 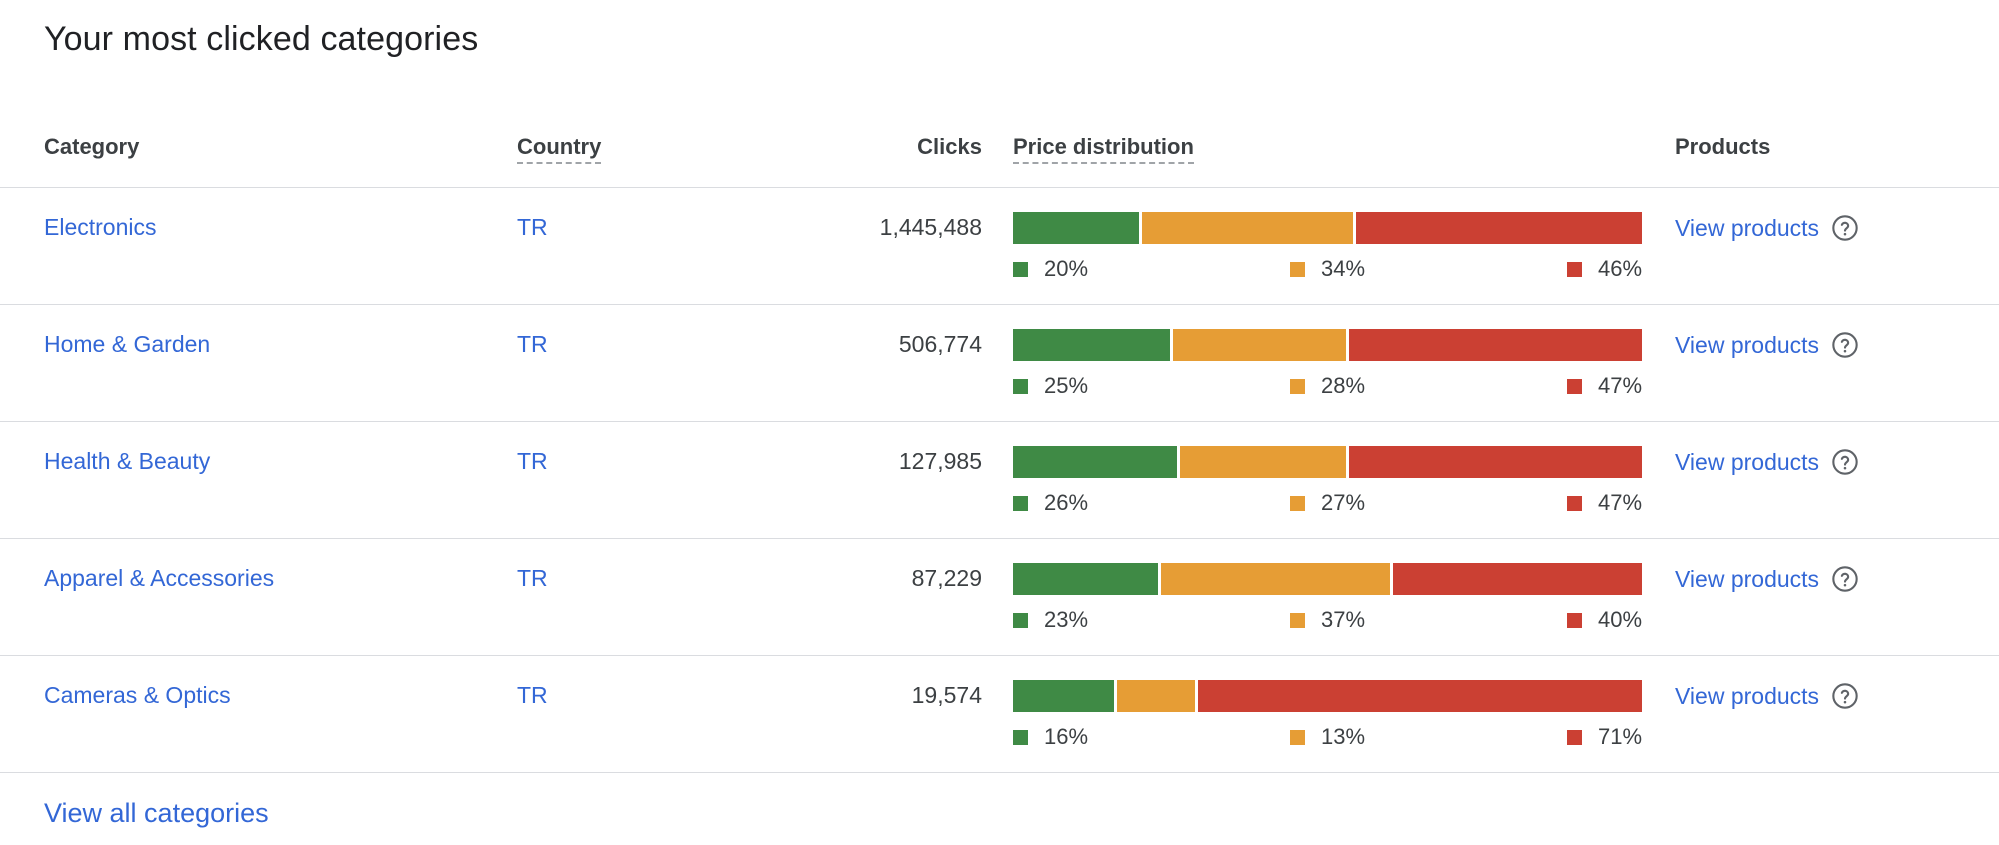 What do you see at coordinates (940, 461) in the screenshot?
I see `clicks-value: 127,985` at bounding box center [940, 461].